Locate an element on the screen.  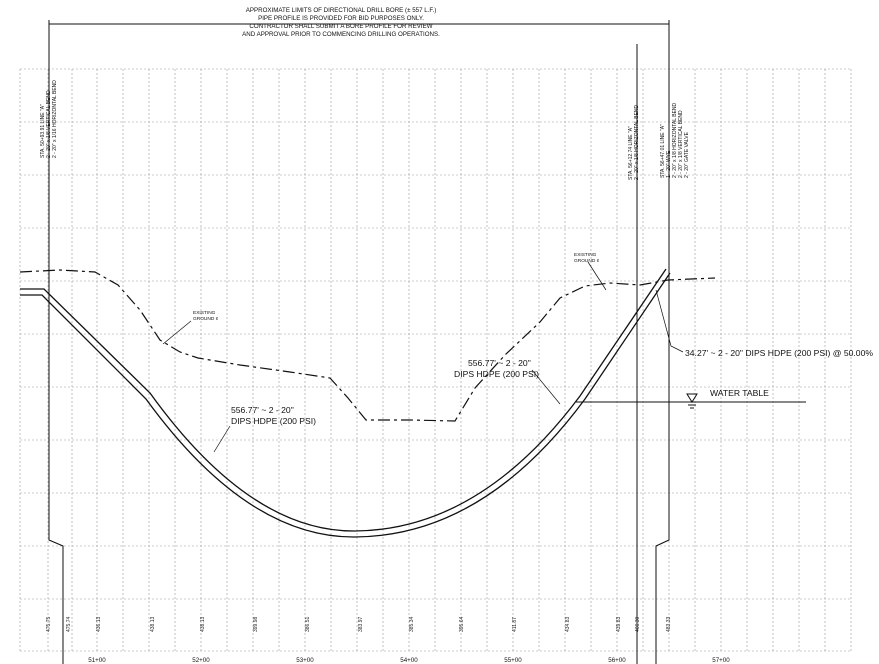
svg-text: 2 - 20" GATE VALVE is located at coordinates (687, 154).